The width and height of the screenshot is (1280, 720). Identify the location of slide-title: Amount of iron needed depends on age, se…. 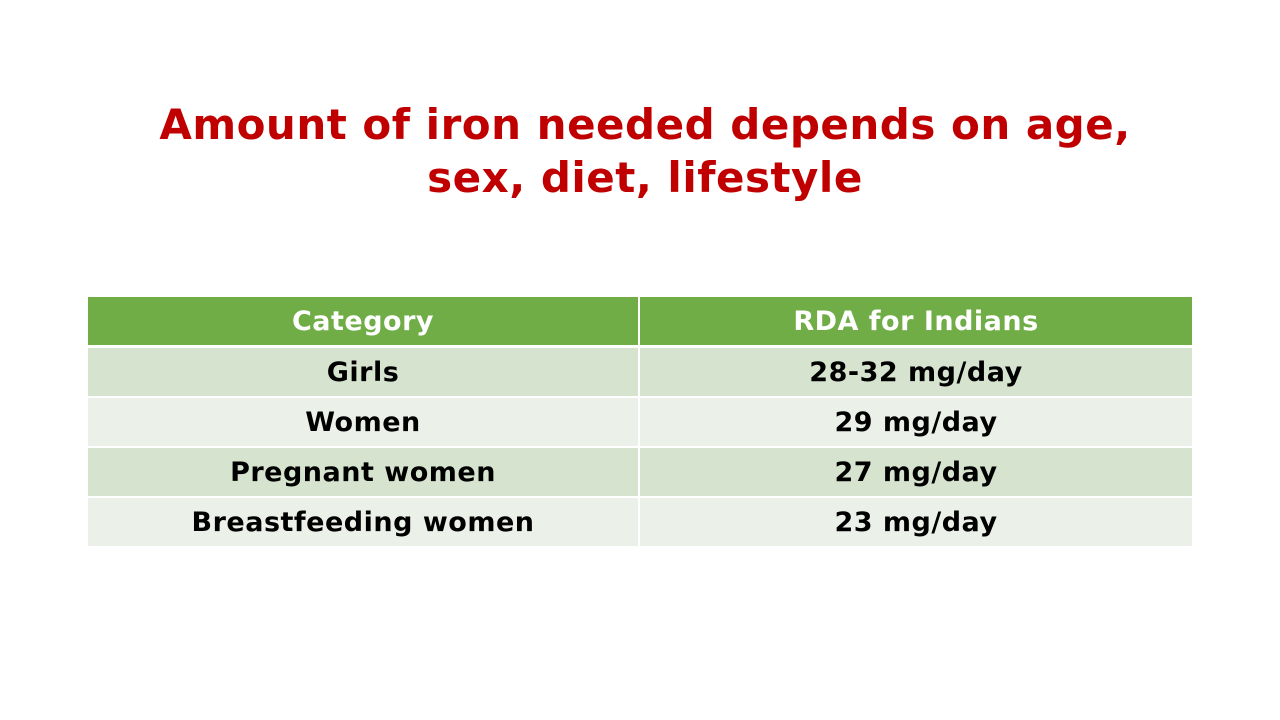
(645, 151).